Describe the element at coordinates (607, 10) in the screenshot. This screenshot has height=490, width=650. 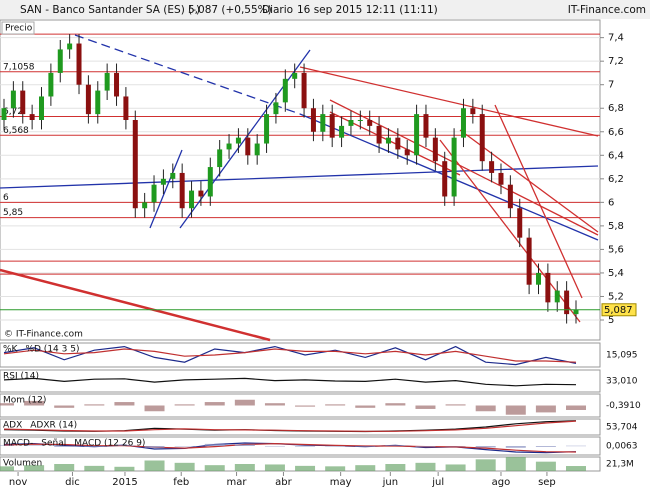
I see `site: IT-Finance.com` at that location.